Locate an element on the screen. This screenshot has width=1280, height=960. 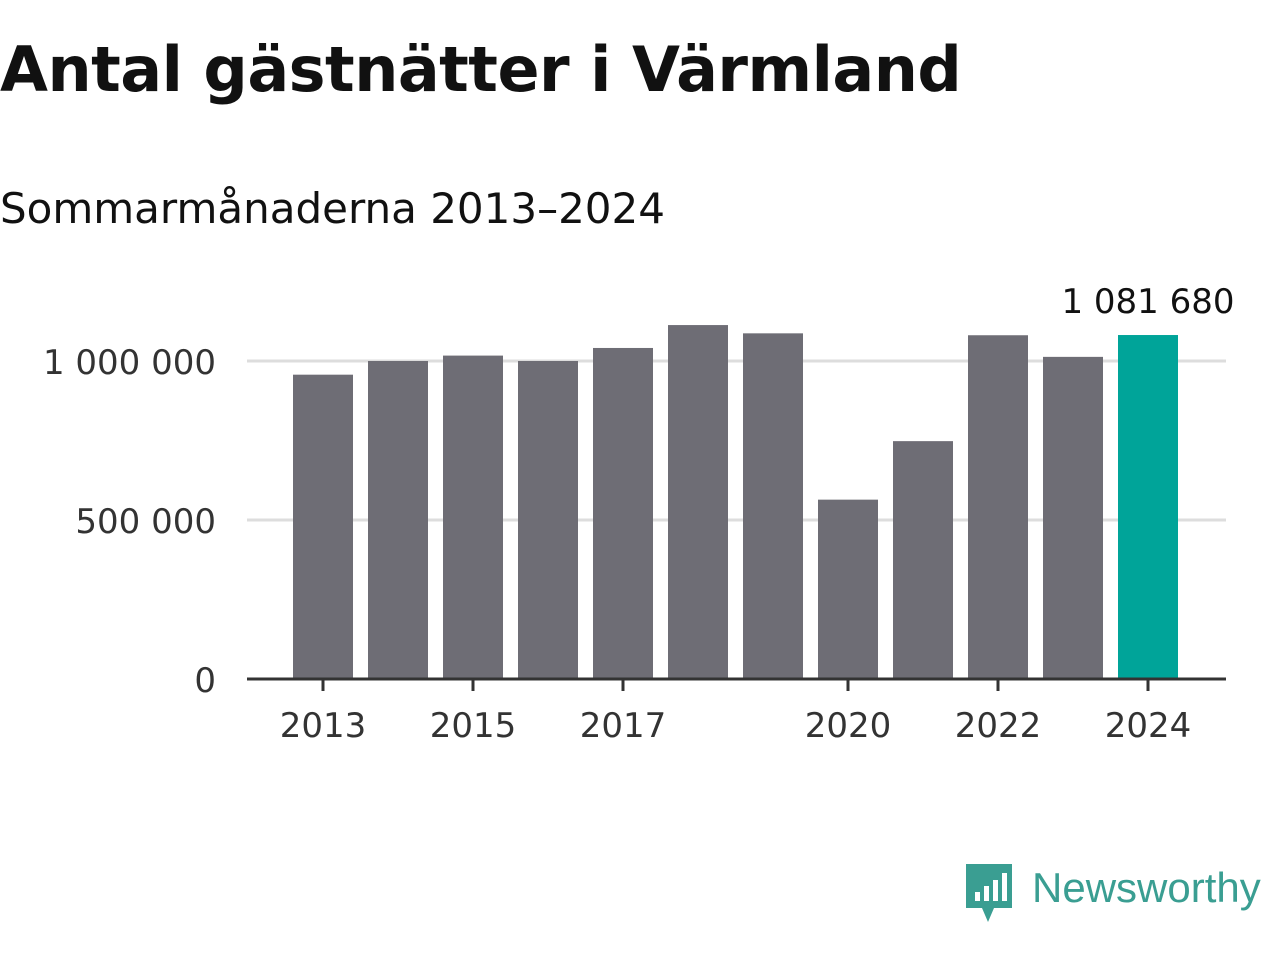
highlight-data-label: 1 081 680 is located at coordinates (1147, 302).